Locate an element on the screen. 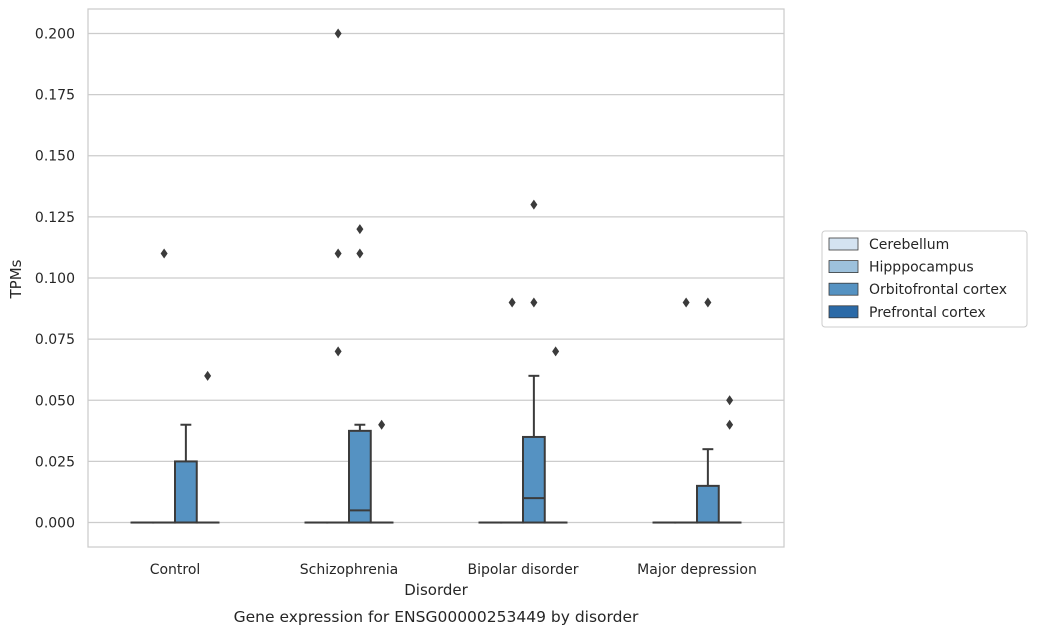  legend-frame is located at coordinates (924, 279).